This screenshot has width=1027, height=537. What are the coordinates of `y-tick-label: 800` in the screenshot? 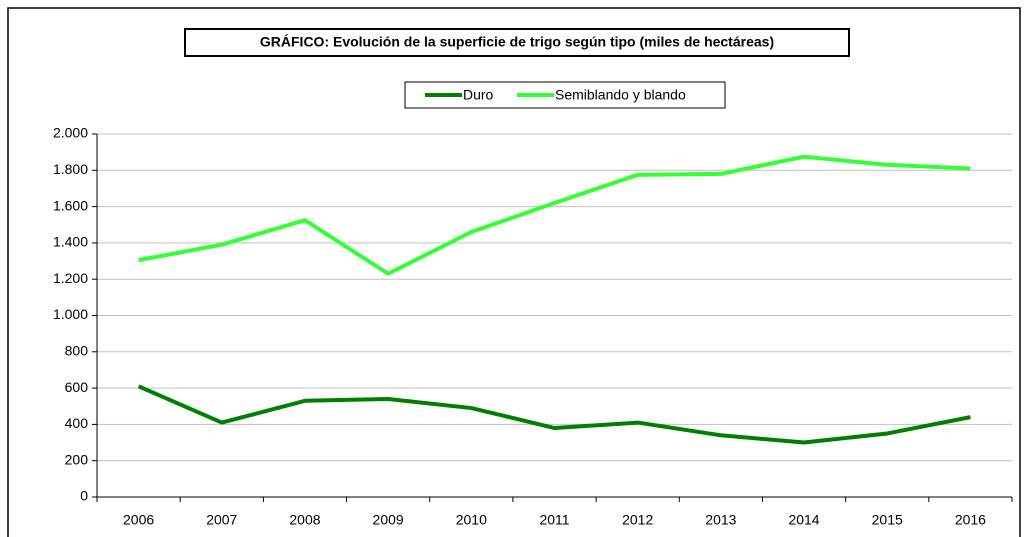 It's located at (77, 351).